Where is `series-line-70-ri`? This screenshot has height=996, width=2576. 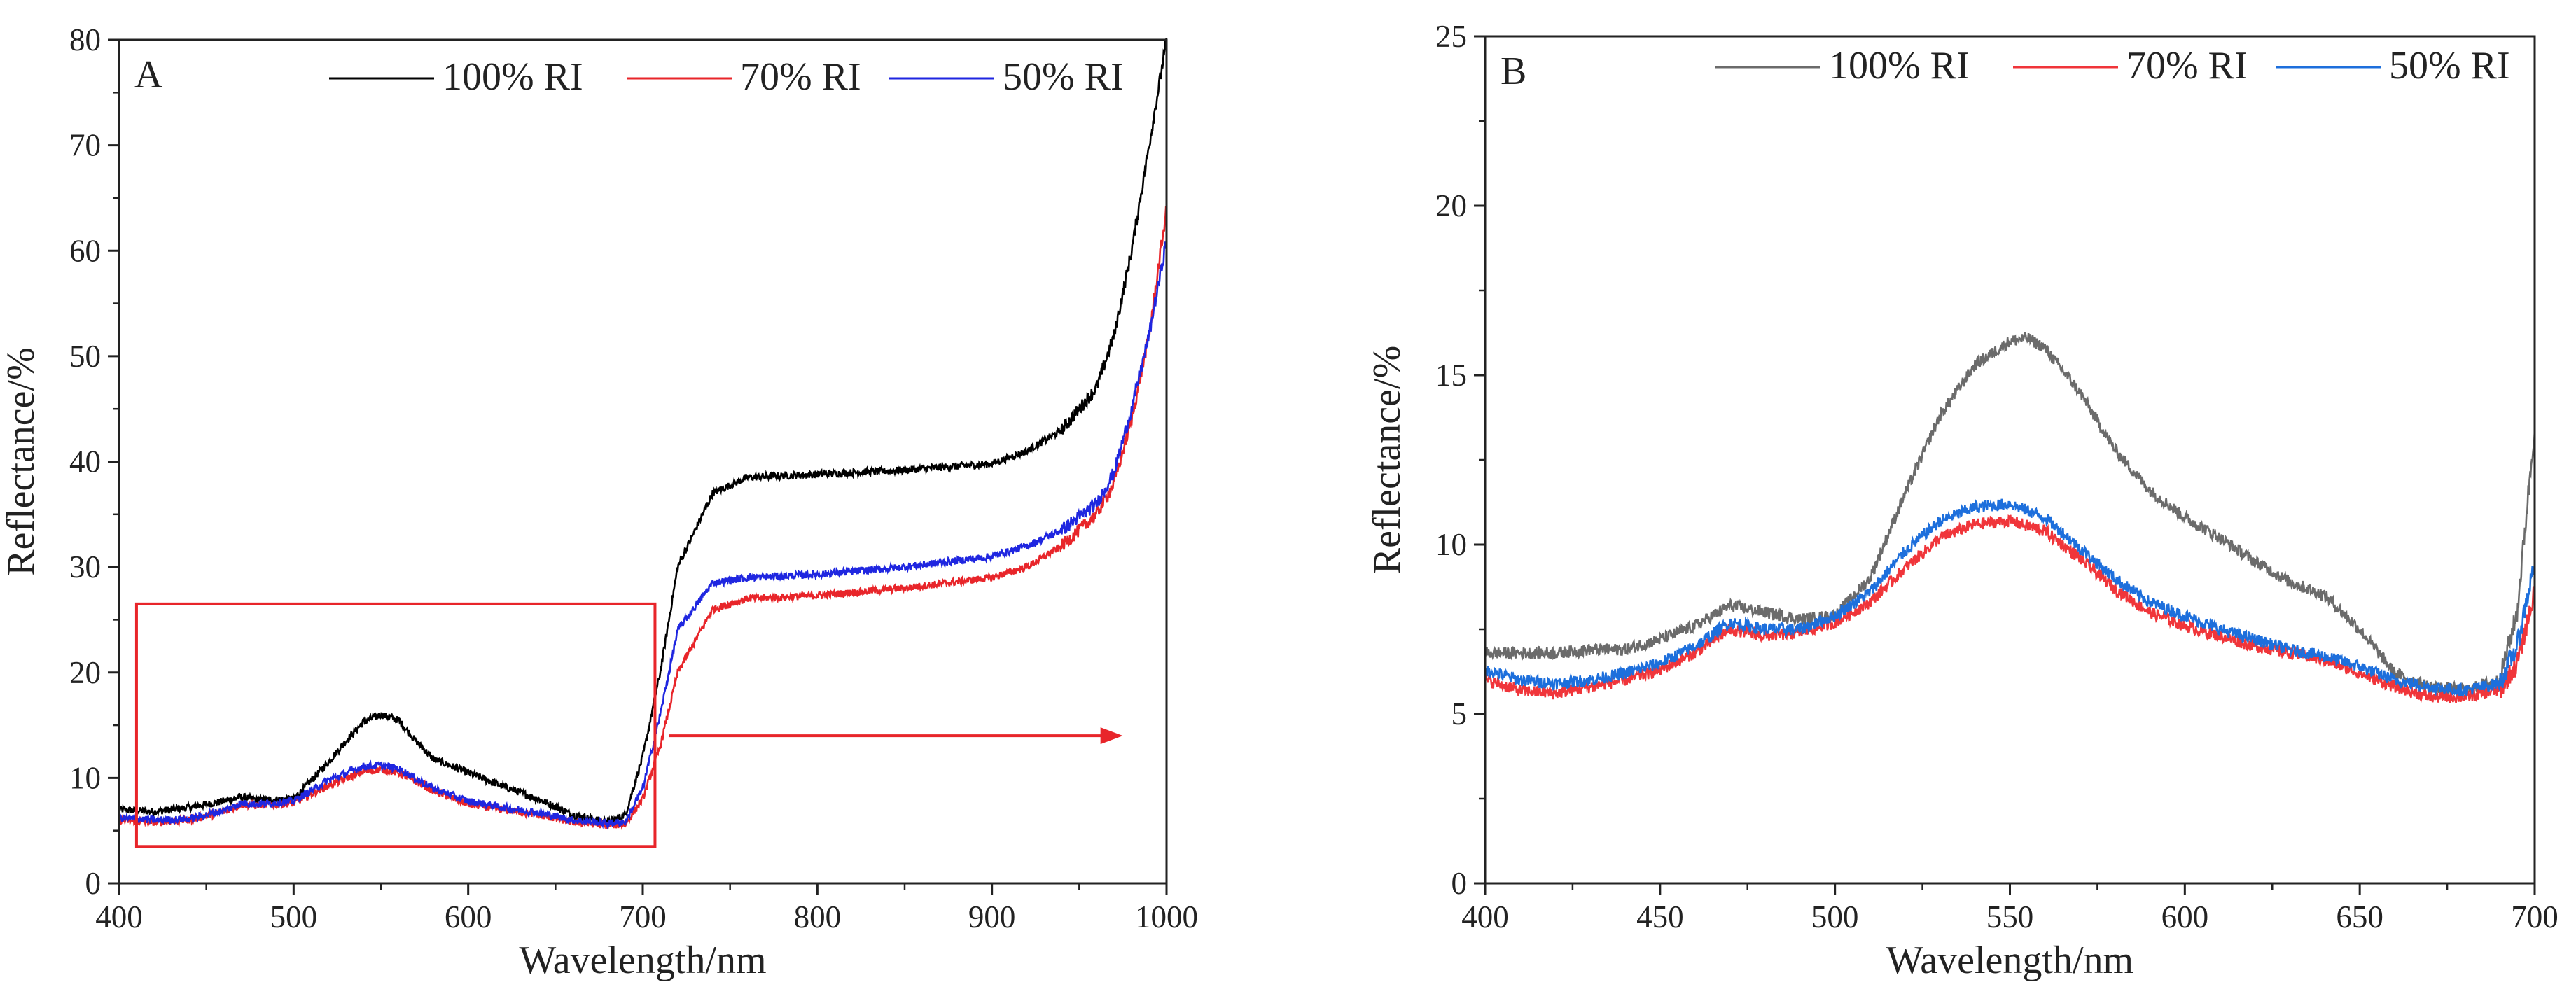 series-line-70-ri is located at coordinates (2010, 608).